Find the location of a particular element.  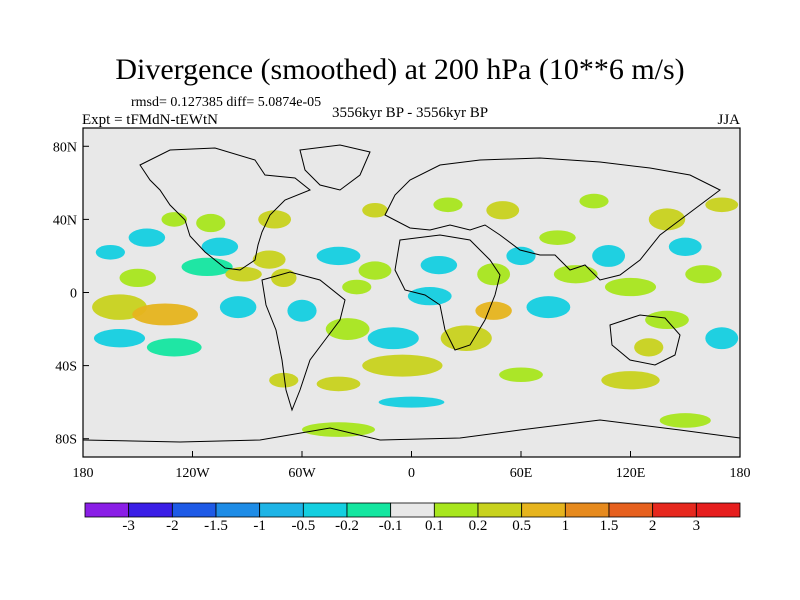

coast-antarctica is located at coordinates (411, 431).